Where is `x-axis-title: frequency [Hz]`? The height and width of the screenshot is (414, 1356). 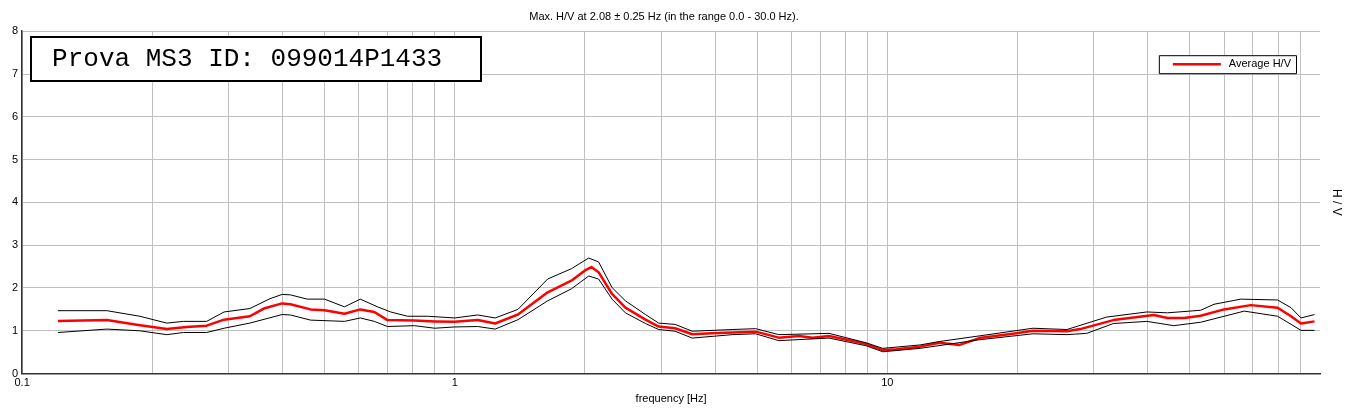 x-axis-title: frequency [Hz] is located at coordinates (671, 398).